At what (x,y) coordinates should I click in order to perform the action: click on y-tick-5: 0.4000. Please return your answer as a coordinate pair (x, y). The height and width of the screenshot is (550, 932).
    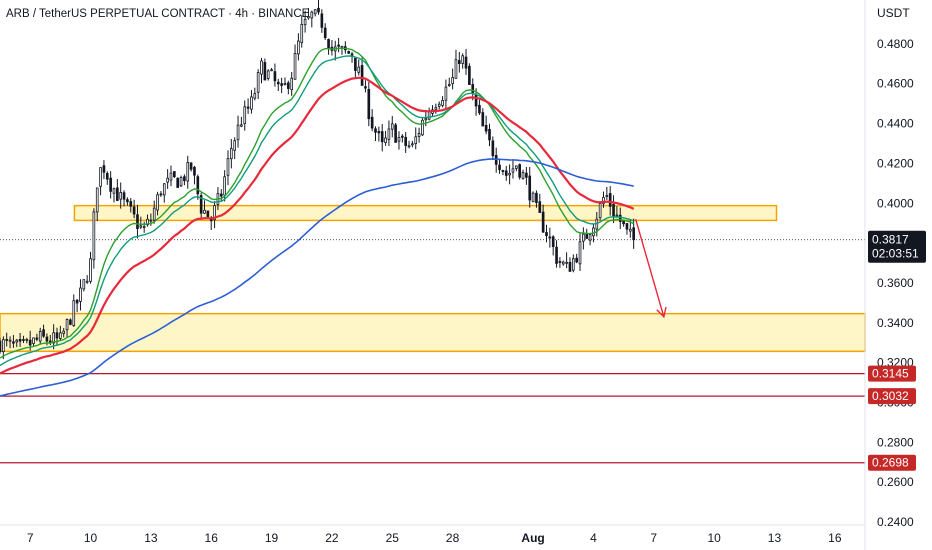
    Looking at the image, I should click on (895, 203).